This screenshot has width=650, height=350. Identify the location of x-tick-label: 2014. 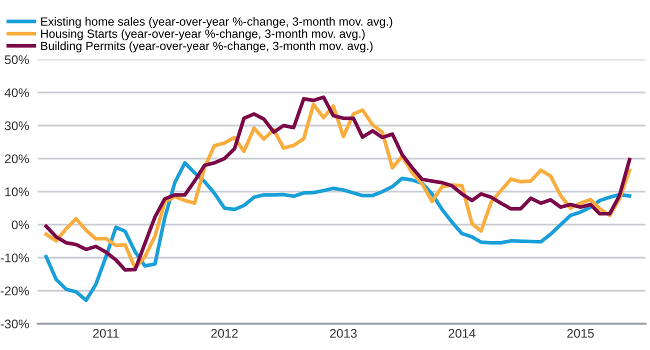
(462, 333).